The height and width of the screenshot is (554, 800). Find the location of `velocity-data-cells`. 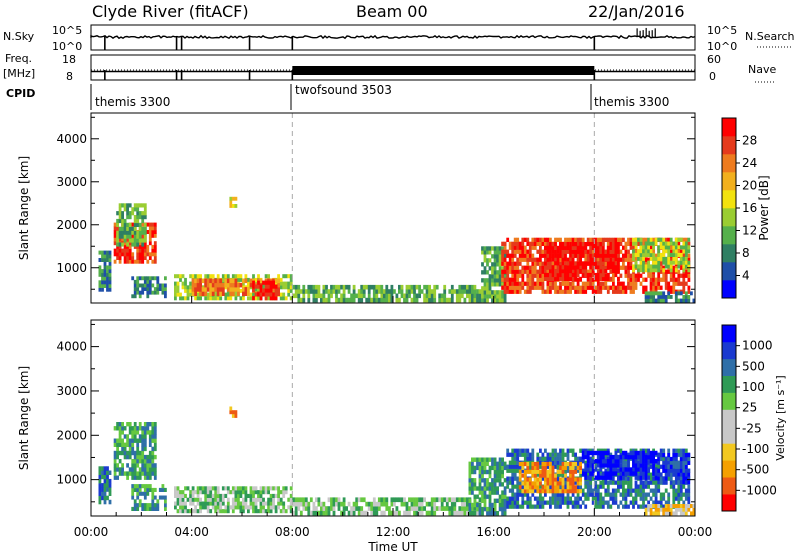

velocity-data-cells is located at coordinates (397, 461).